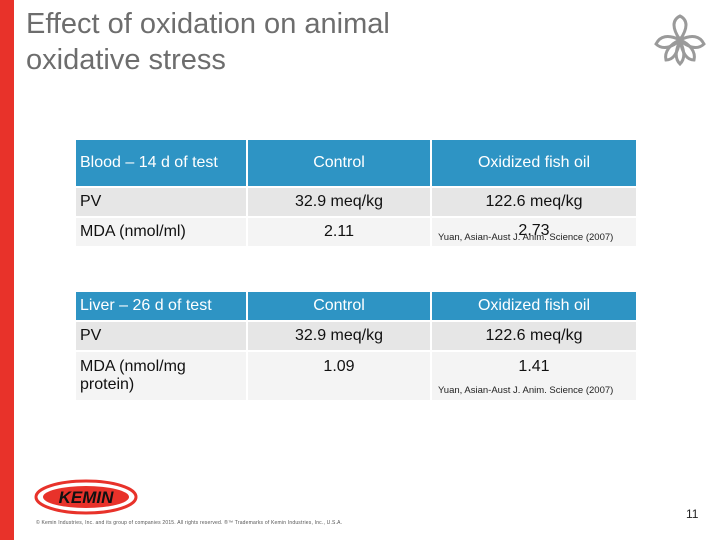 This screenshot has width=720, height=540. I want to click on leaf-logo-icon, so click(680, 40).